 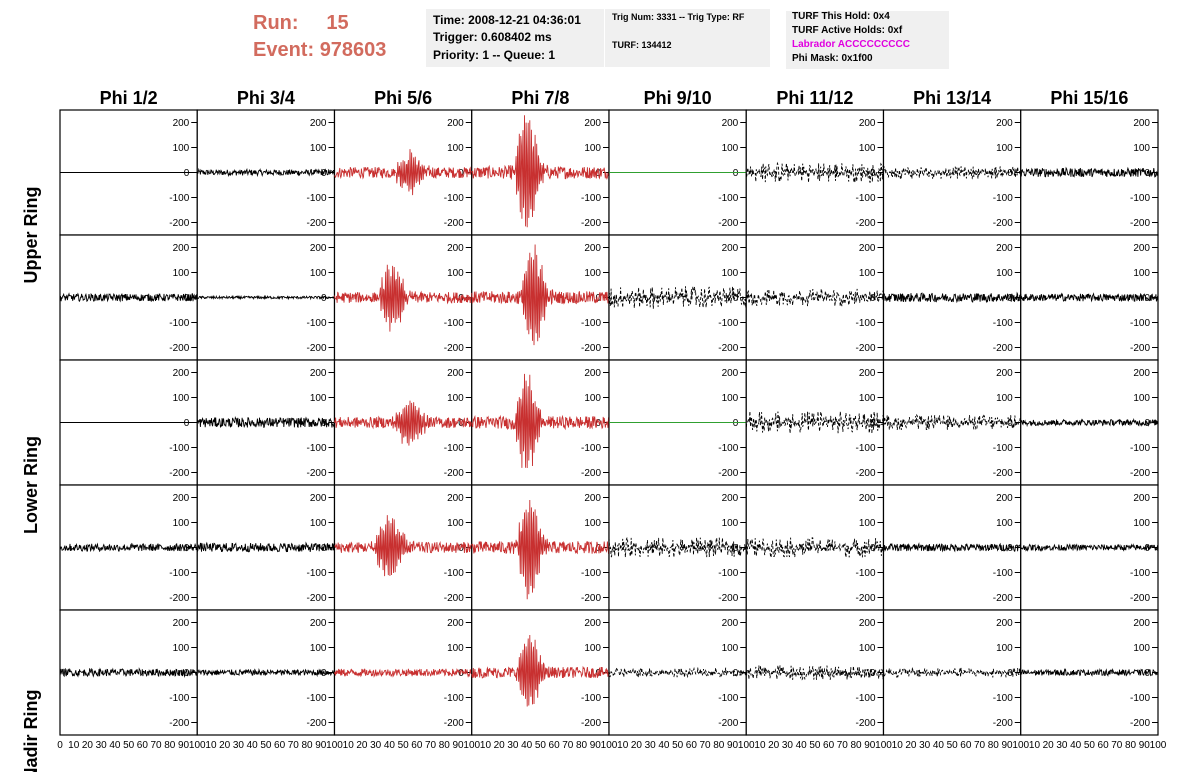 What do you see at coordinates (678, 17) in the screenshot?
I see `trig-num-text: Trig Num: 3331 -- Trig Type: RF` at bounding box center [678, 17].